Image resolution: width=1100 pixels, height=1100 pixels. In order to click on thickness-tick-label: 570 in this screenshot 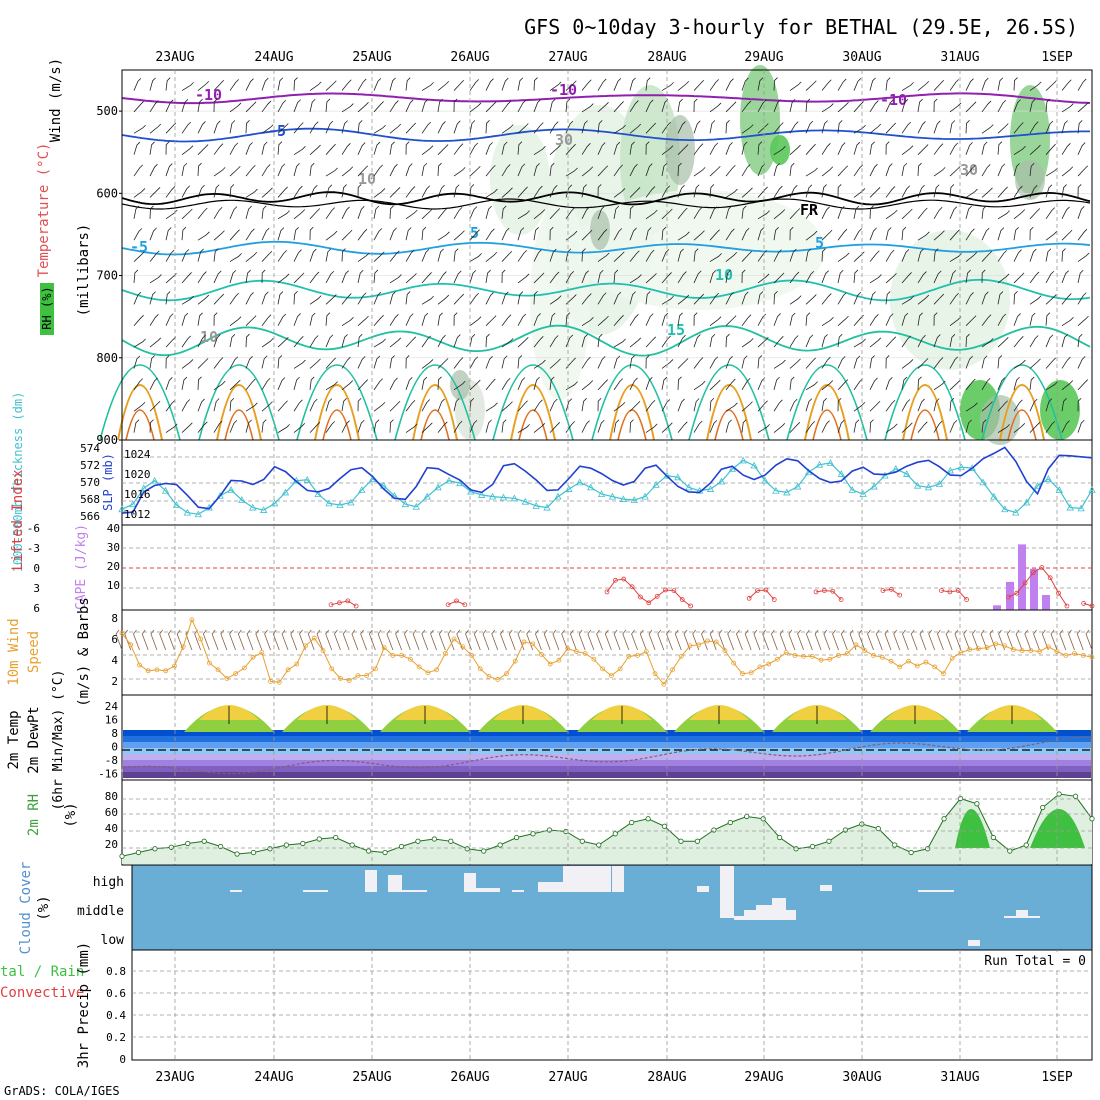, I will do `click(90, 482)`.